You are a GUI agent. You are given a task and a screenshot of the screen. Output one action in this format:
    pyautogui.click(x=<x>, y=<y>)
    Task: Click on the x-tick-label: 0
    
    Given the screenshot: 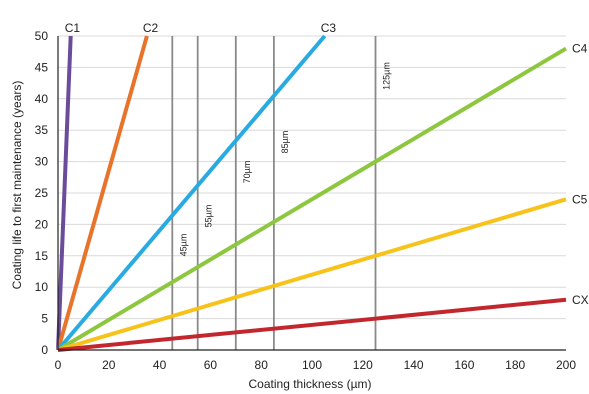 What is the action you would take?
    pyautogui.click(x=58, y=365)
    